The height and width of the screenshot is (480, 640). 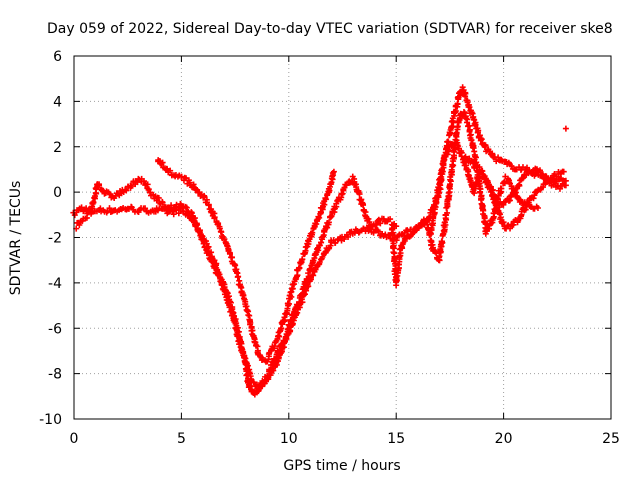 I want to click on x-tick-label: 20, so click(x=504, y=439).